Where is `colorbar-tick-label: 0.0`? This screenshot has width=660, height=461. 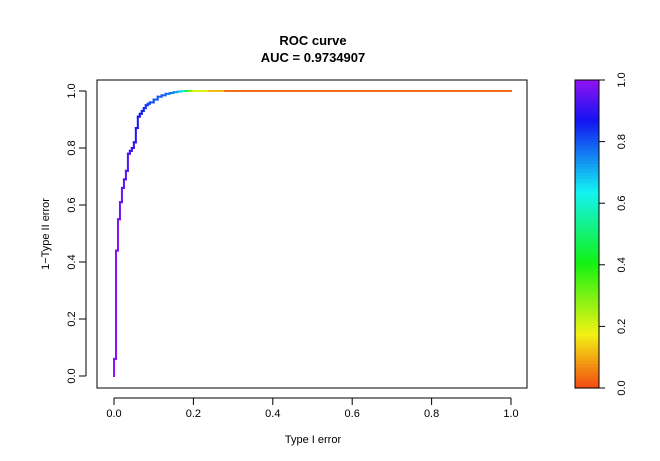 colorbar-tick-label: 0.0 is located at coordinates (622, 387).